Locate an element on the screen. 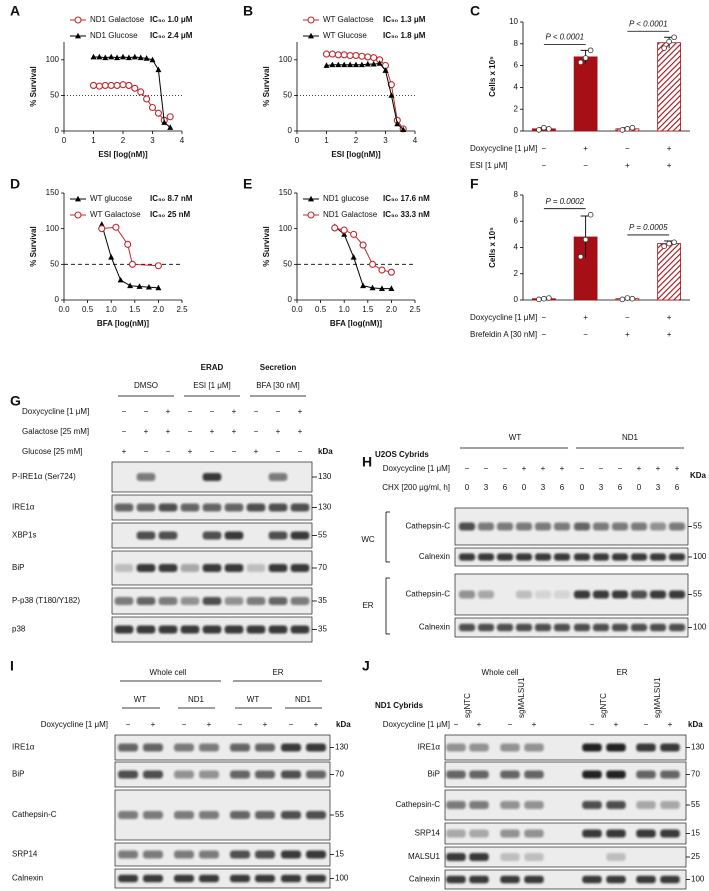  mw-marker: 15 is located at coordinates (695, 833).